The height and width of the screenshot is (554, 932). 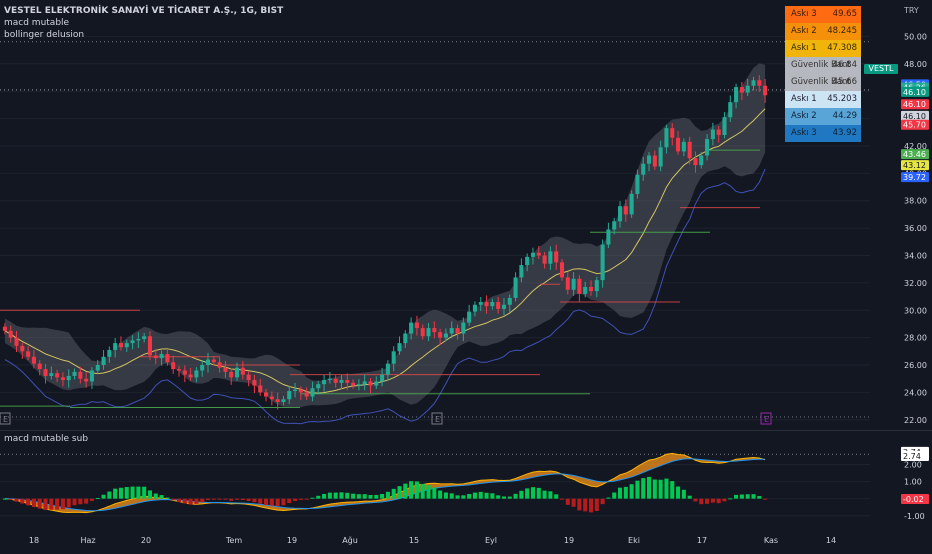 I want to click on x-tick-label: Tem, so click(x=233, y=540).